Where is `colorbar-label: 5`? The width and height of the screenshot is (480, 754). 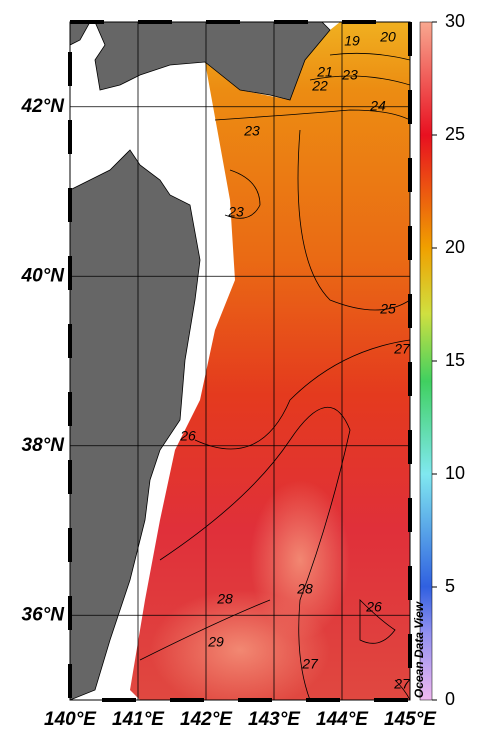
colorbar-label: 5 is located at coordinates (450, 586).